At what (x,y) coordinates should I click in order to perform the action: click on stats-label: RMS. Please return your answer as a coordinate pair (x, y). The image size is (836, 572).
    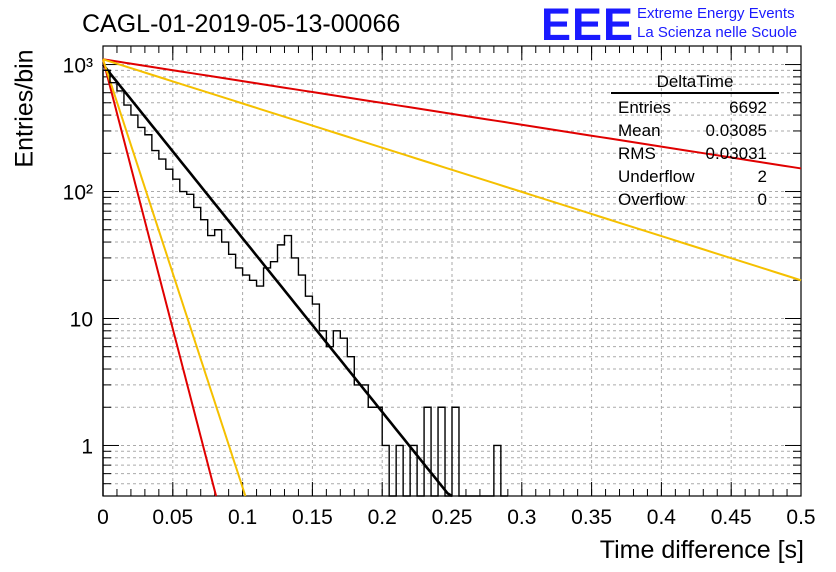
    Looking at the image, I should click on (637, 153).